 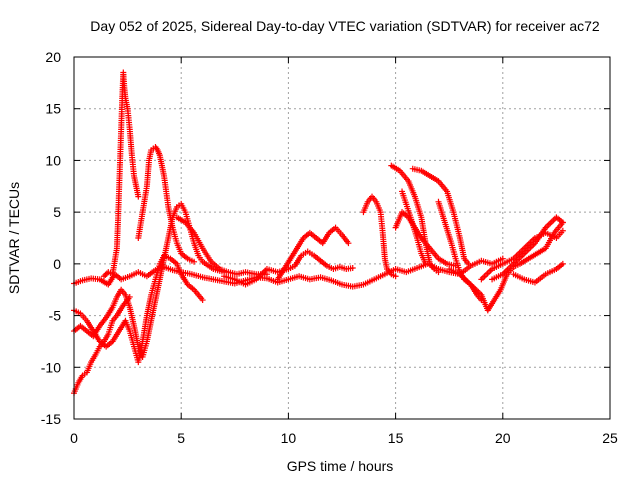 What do you see at coordinates (51, 367) in the screenshot?
I see `y-tick-label: -10` at bounding box center [51, 367].